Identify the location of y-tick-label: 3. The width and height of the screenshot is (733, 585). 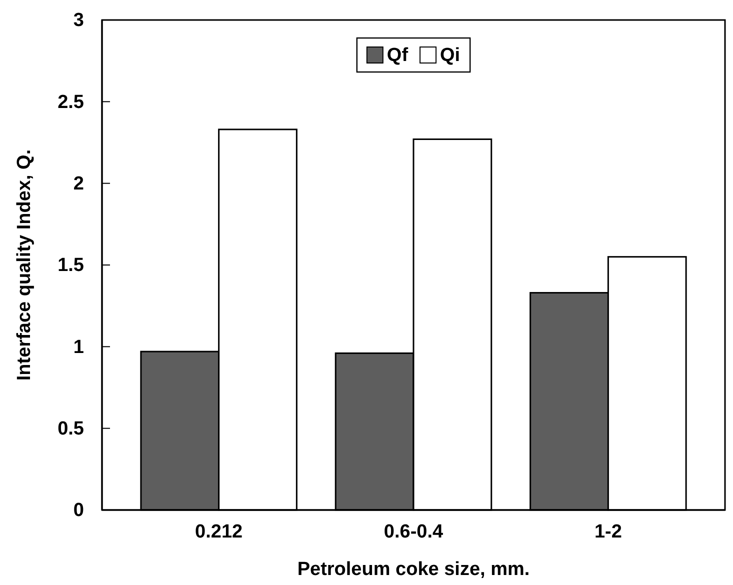
(78, 21).